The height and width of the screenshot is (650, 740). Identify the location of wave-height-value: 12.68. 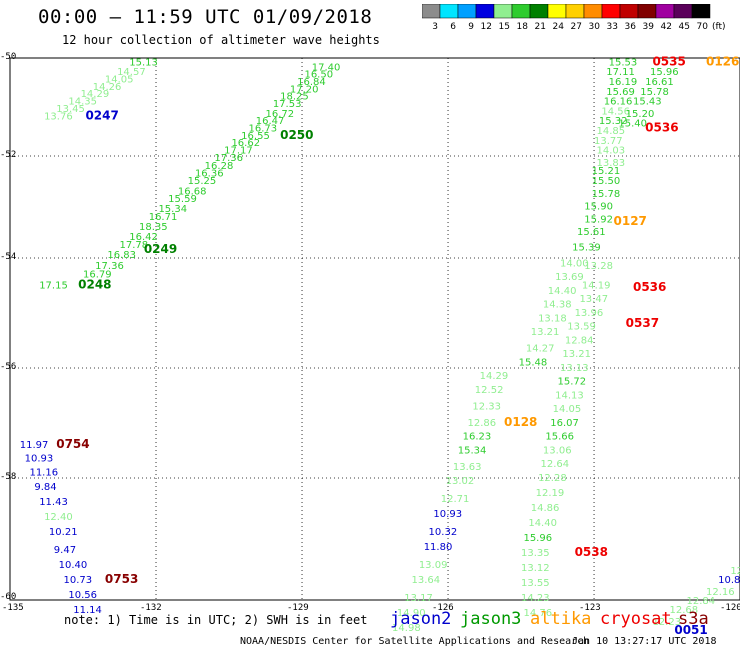
(683, 610).